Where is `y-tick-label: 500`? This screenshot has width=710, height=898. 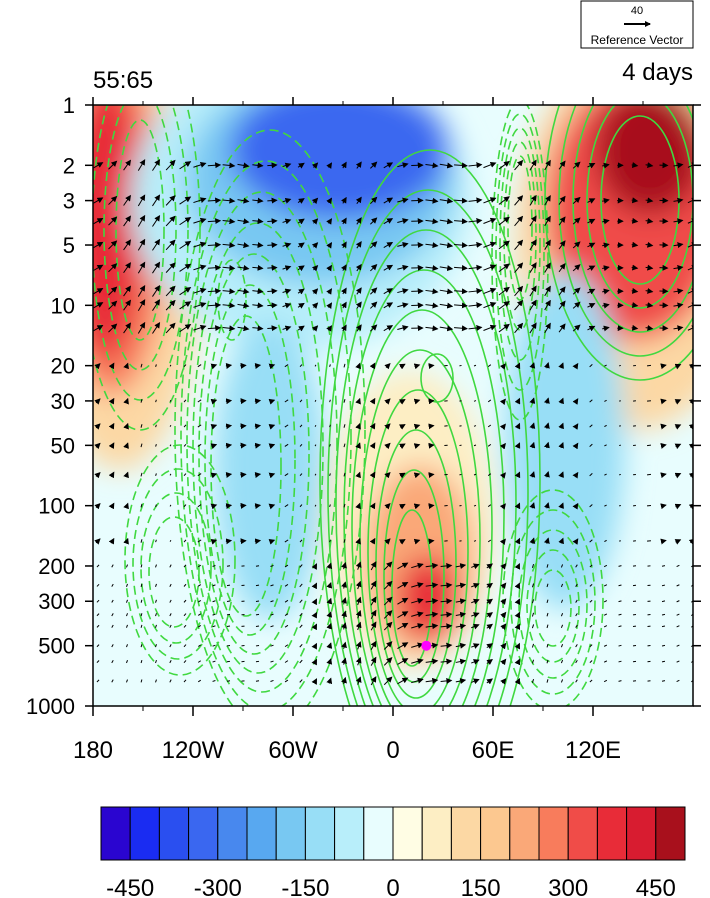 y-tick-label: 500 is located at coordinates (56, 646).